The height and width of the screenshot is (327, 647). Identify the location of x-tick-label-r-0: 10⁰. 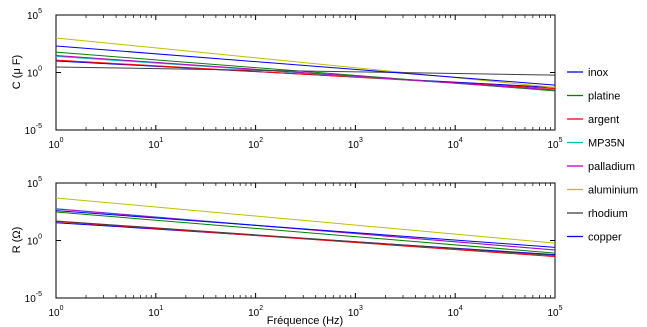
(55, 312).